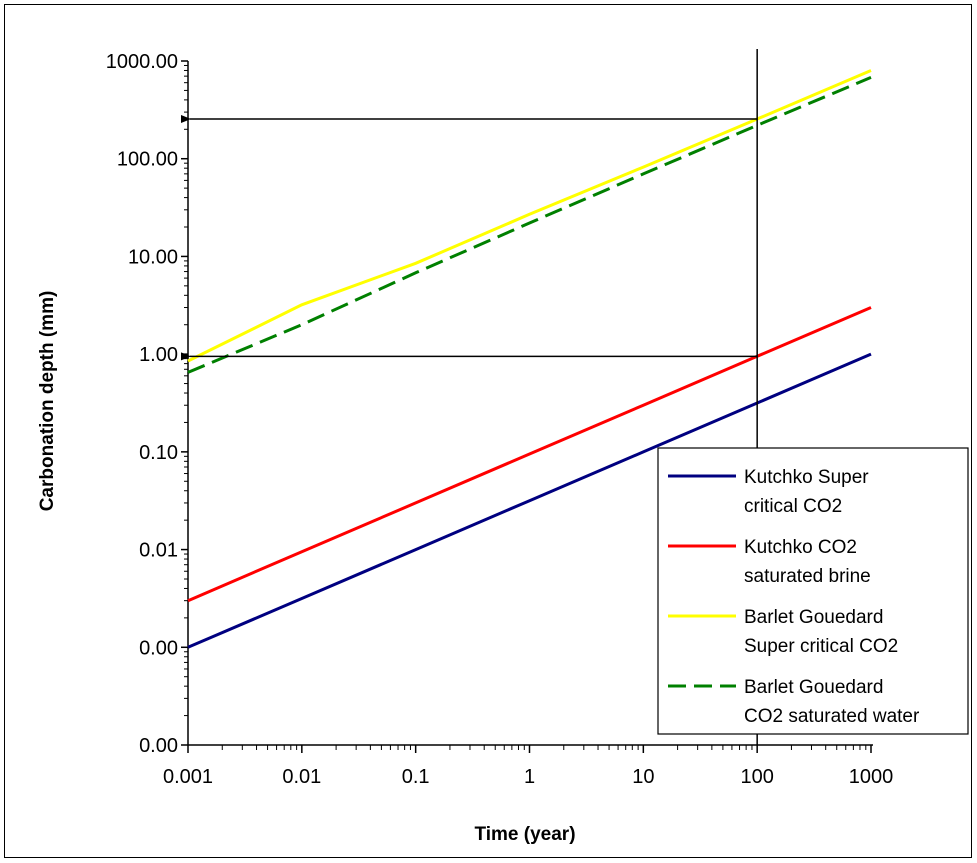  I want to click on y-tick-label: 100.00, so click(147, 160).